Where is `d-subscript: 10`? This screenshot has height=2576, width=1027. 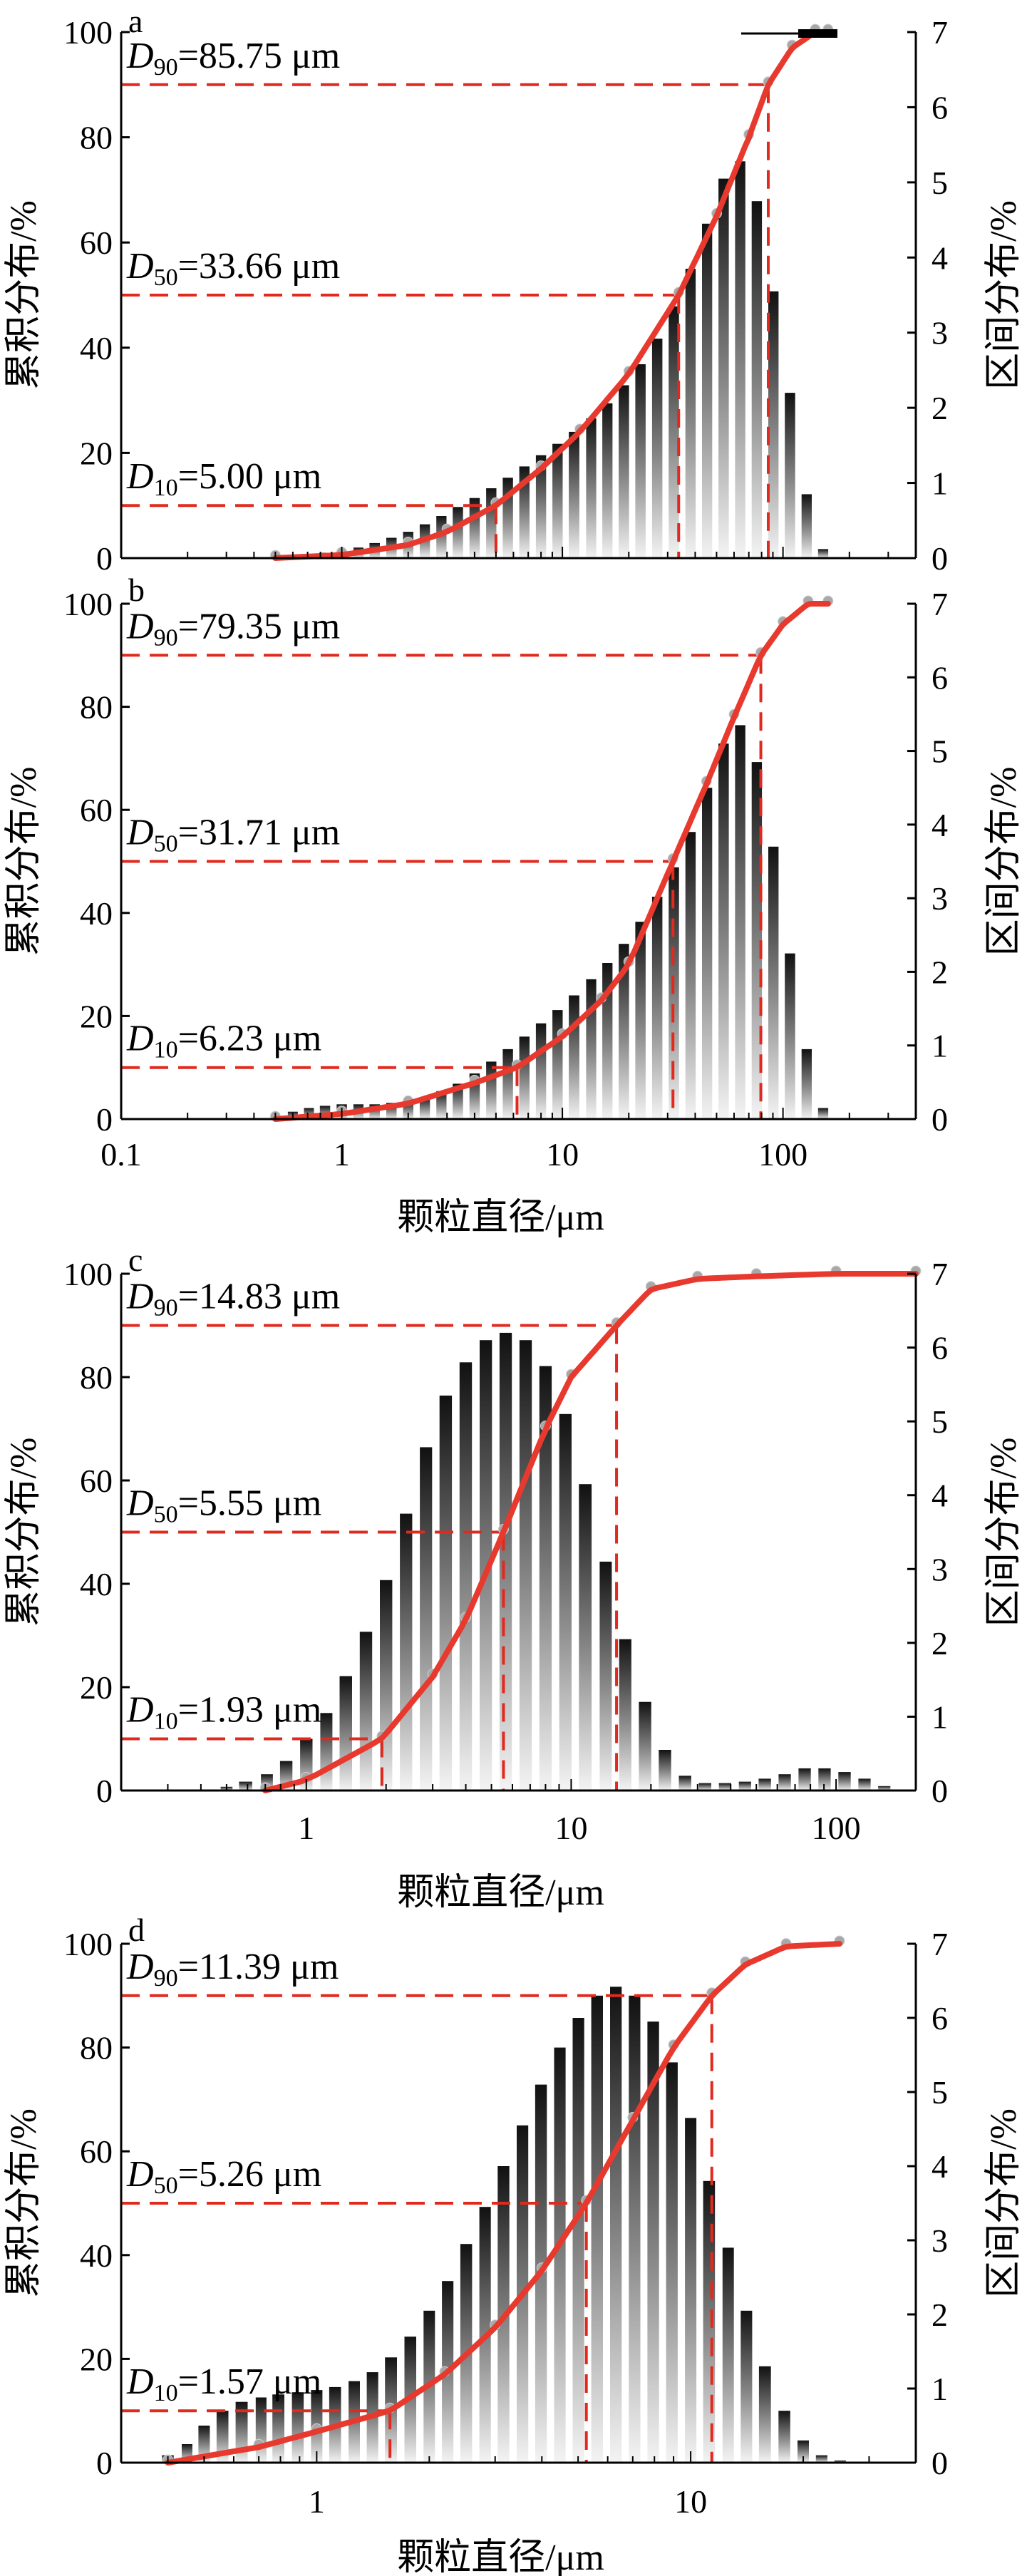
d-subscript: 10 is located at coordinates (166, 488).